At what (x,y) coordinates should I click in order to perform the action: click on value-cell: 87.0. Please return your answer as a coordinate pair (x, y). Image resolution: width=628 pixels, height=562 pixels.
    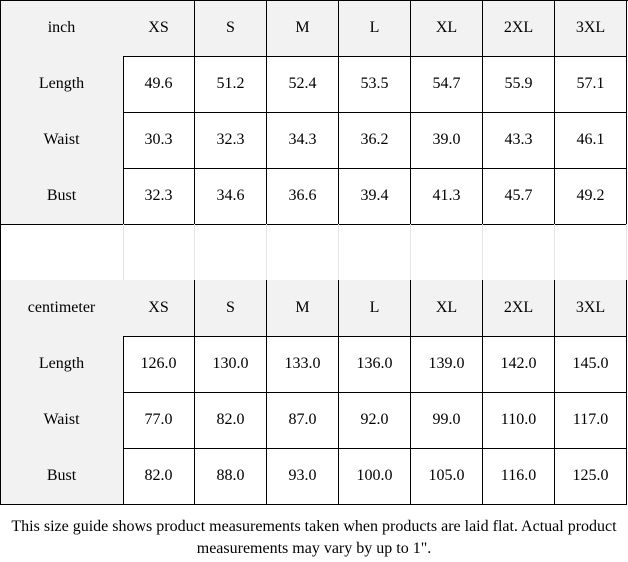
    Looking at the image, I should click on (303, 420).